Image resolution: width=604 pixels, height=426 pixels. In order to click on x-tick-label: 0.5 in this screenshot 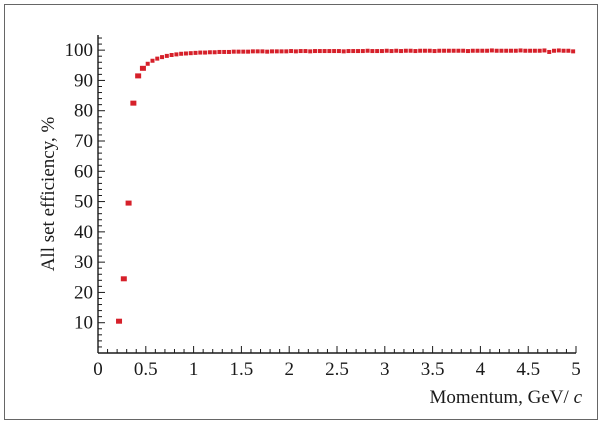, I will do `click(146, 369)`.